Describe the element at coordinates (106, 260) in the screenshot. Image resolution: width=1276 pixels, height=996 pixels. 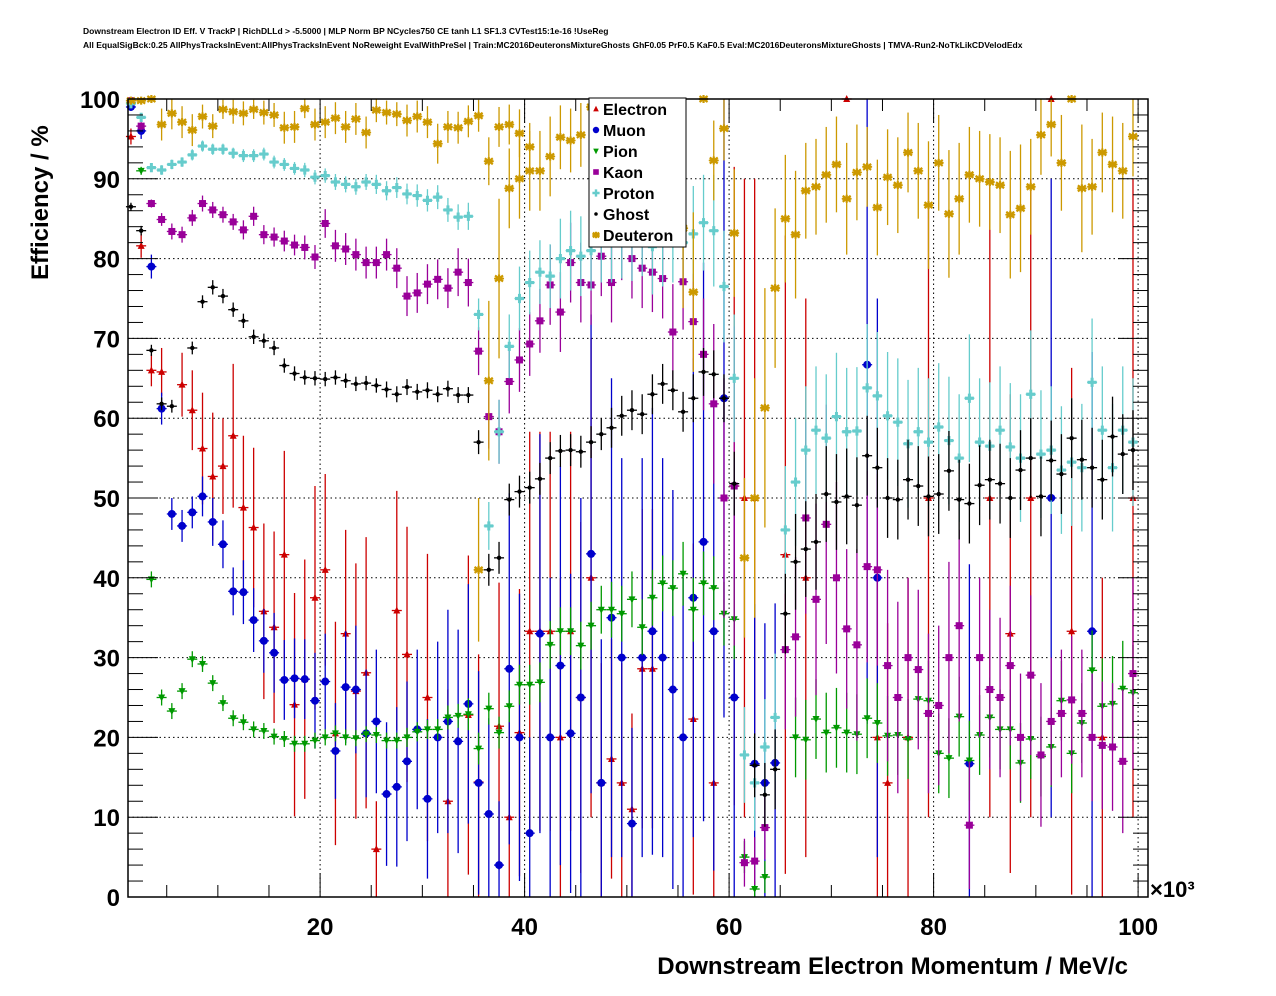
I see `y-tick-label: 80` at that location.